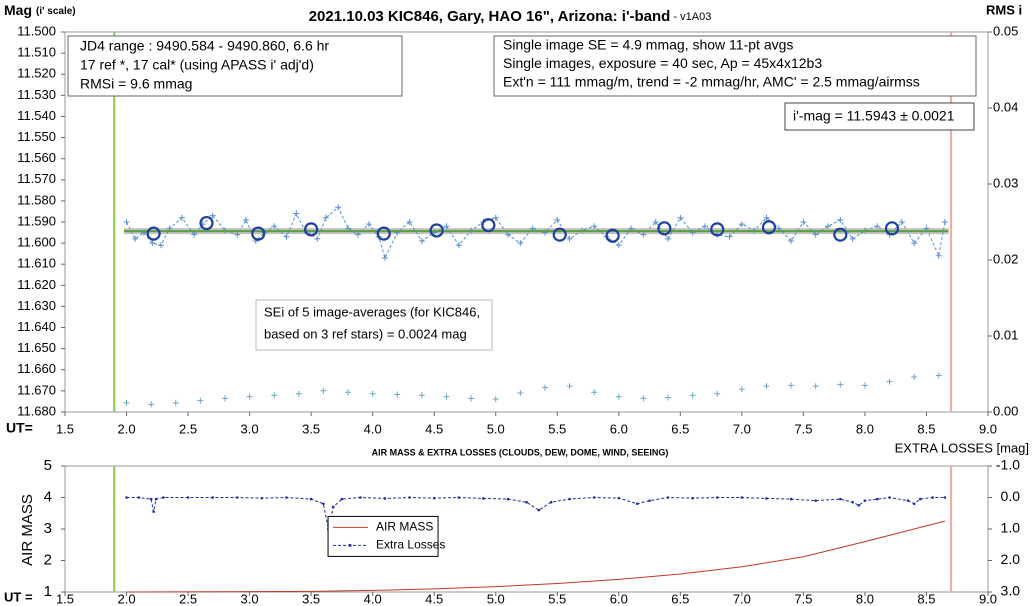 The image size is (1033, 606). I want to click on x-tick-label: 6.0, so click(619, 598).